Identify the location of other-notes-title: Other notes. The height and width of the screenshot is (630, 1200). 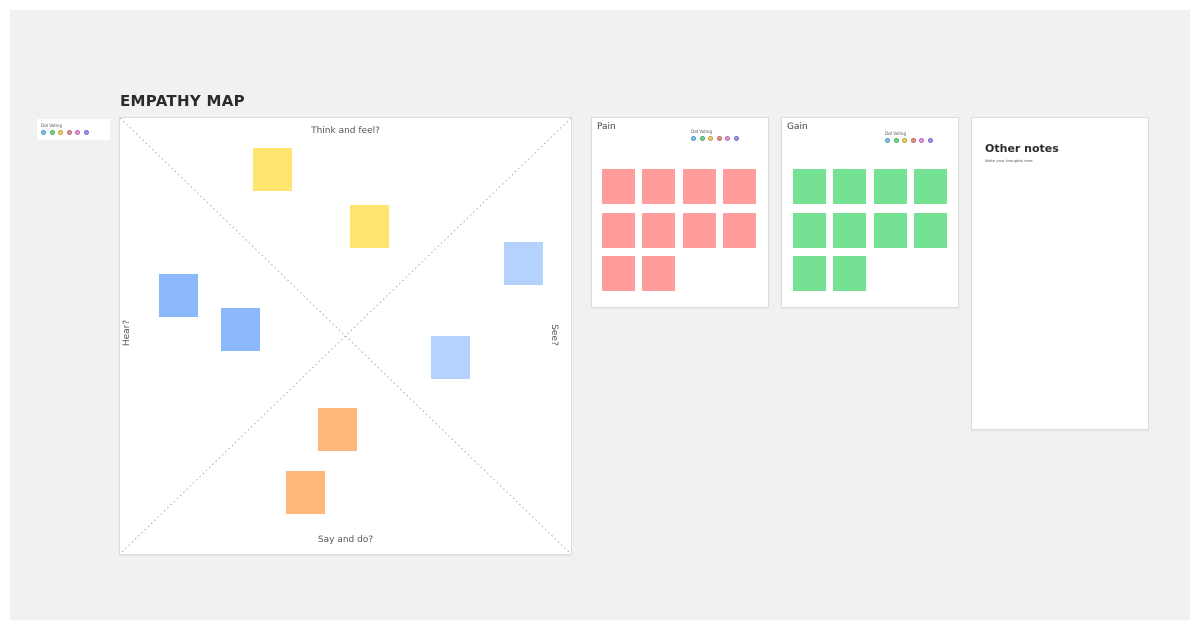
(1022, 148).